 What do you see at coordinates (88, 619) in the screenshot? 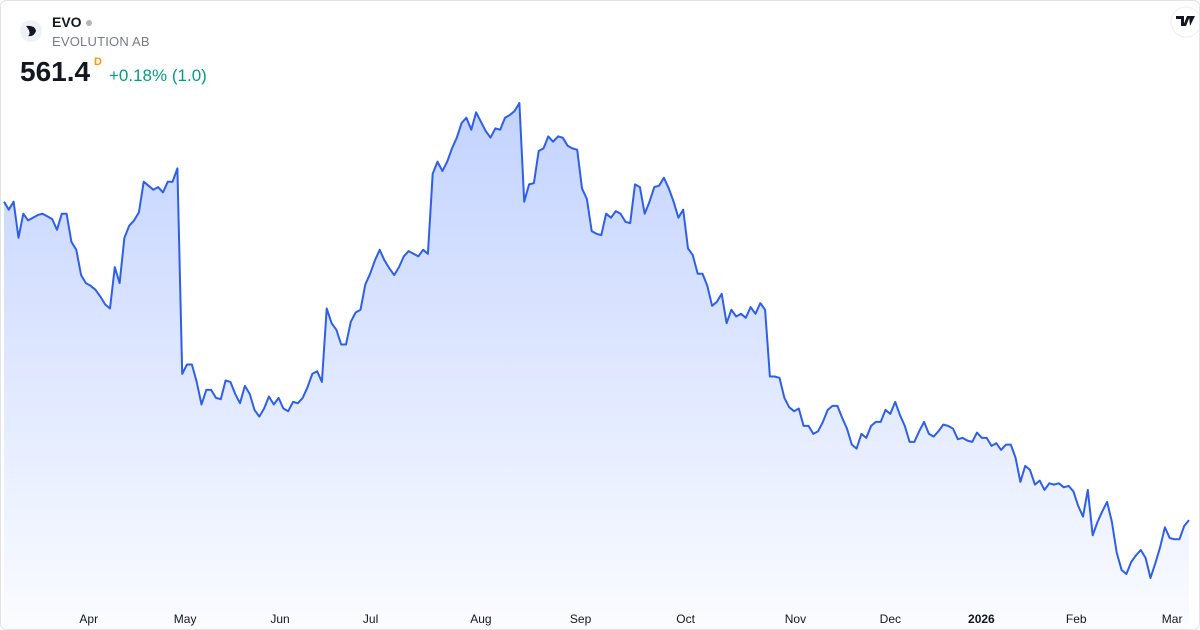
I see `x-tick-label: Apr` at bounding box center [88, 619].